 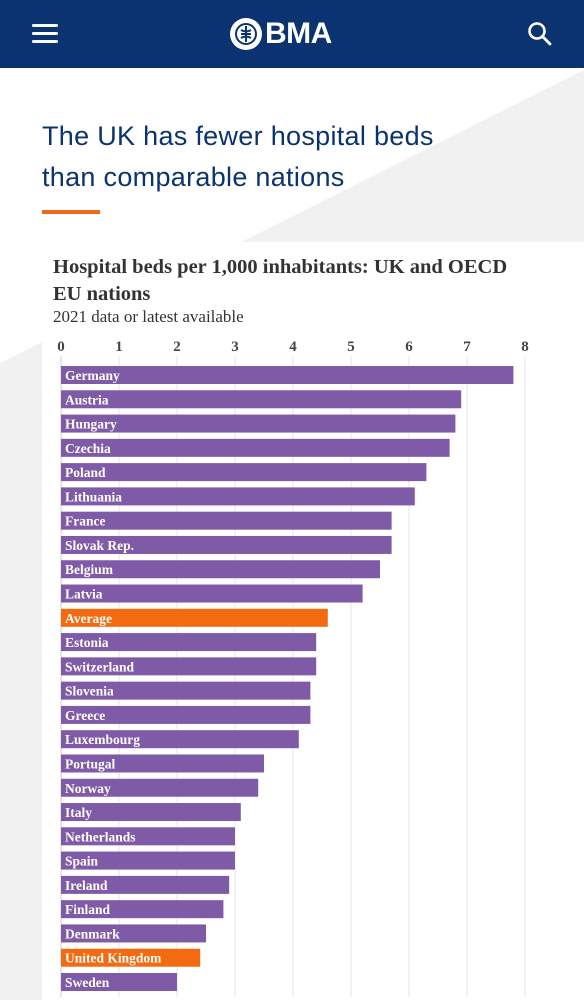 I want to click on bar-label: Netherlands, so click(x=100, y=836).